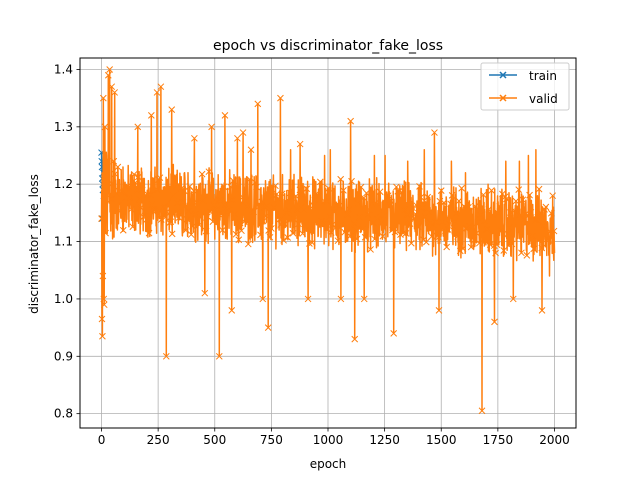  I want to click on x-axis-label: epoch, so click(328, 464).